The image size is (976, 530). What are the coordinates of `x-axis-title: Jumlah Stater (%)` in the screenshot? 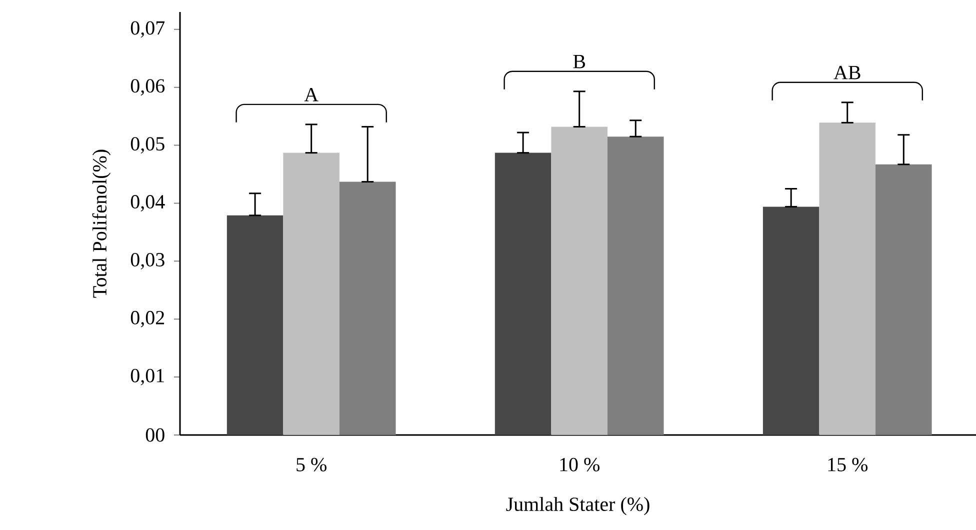 It's located at (578, 506).